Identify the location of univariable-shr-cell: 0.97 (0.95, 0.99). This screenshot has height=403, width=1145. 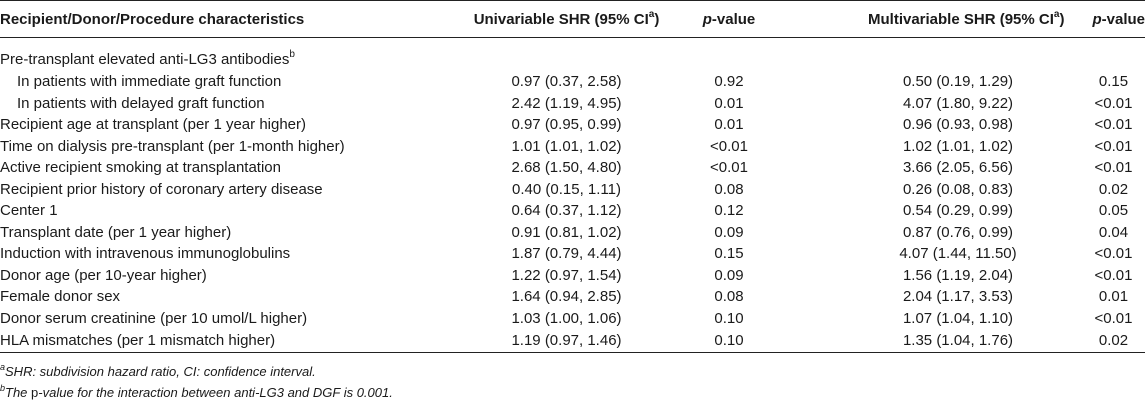
(566, 125).